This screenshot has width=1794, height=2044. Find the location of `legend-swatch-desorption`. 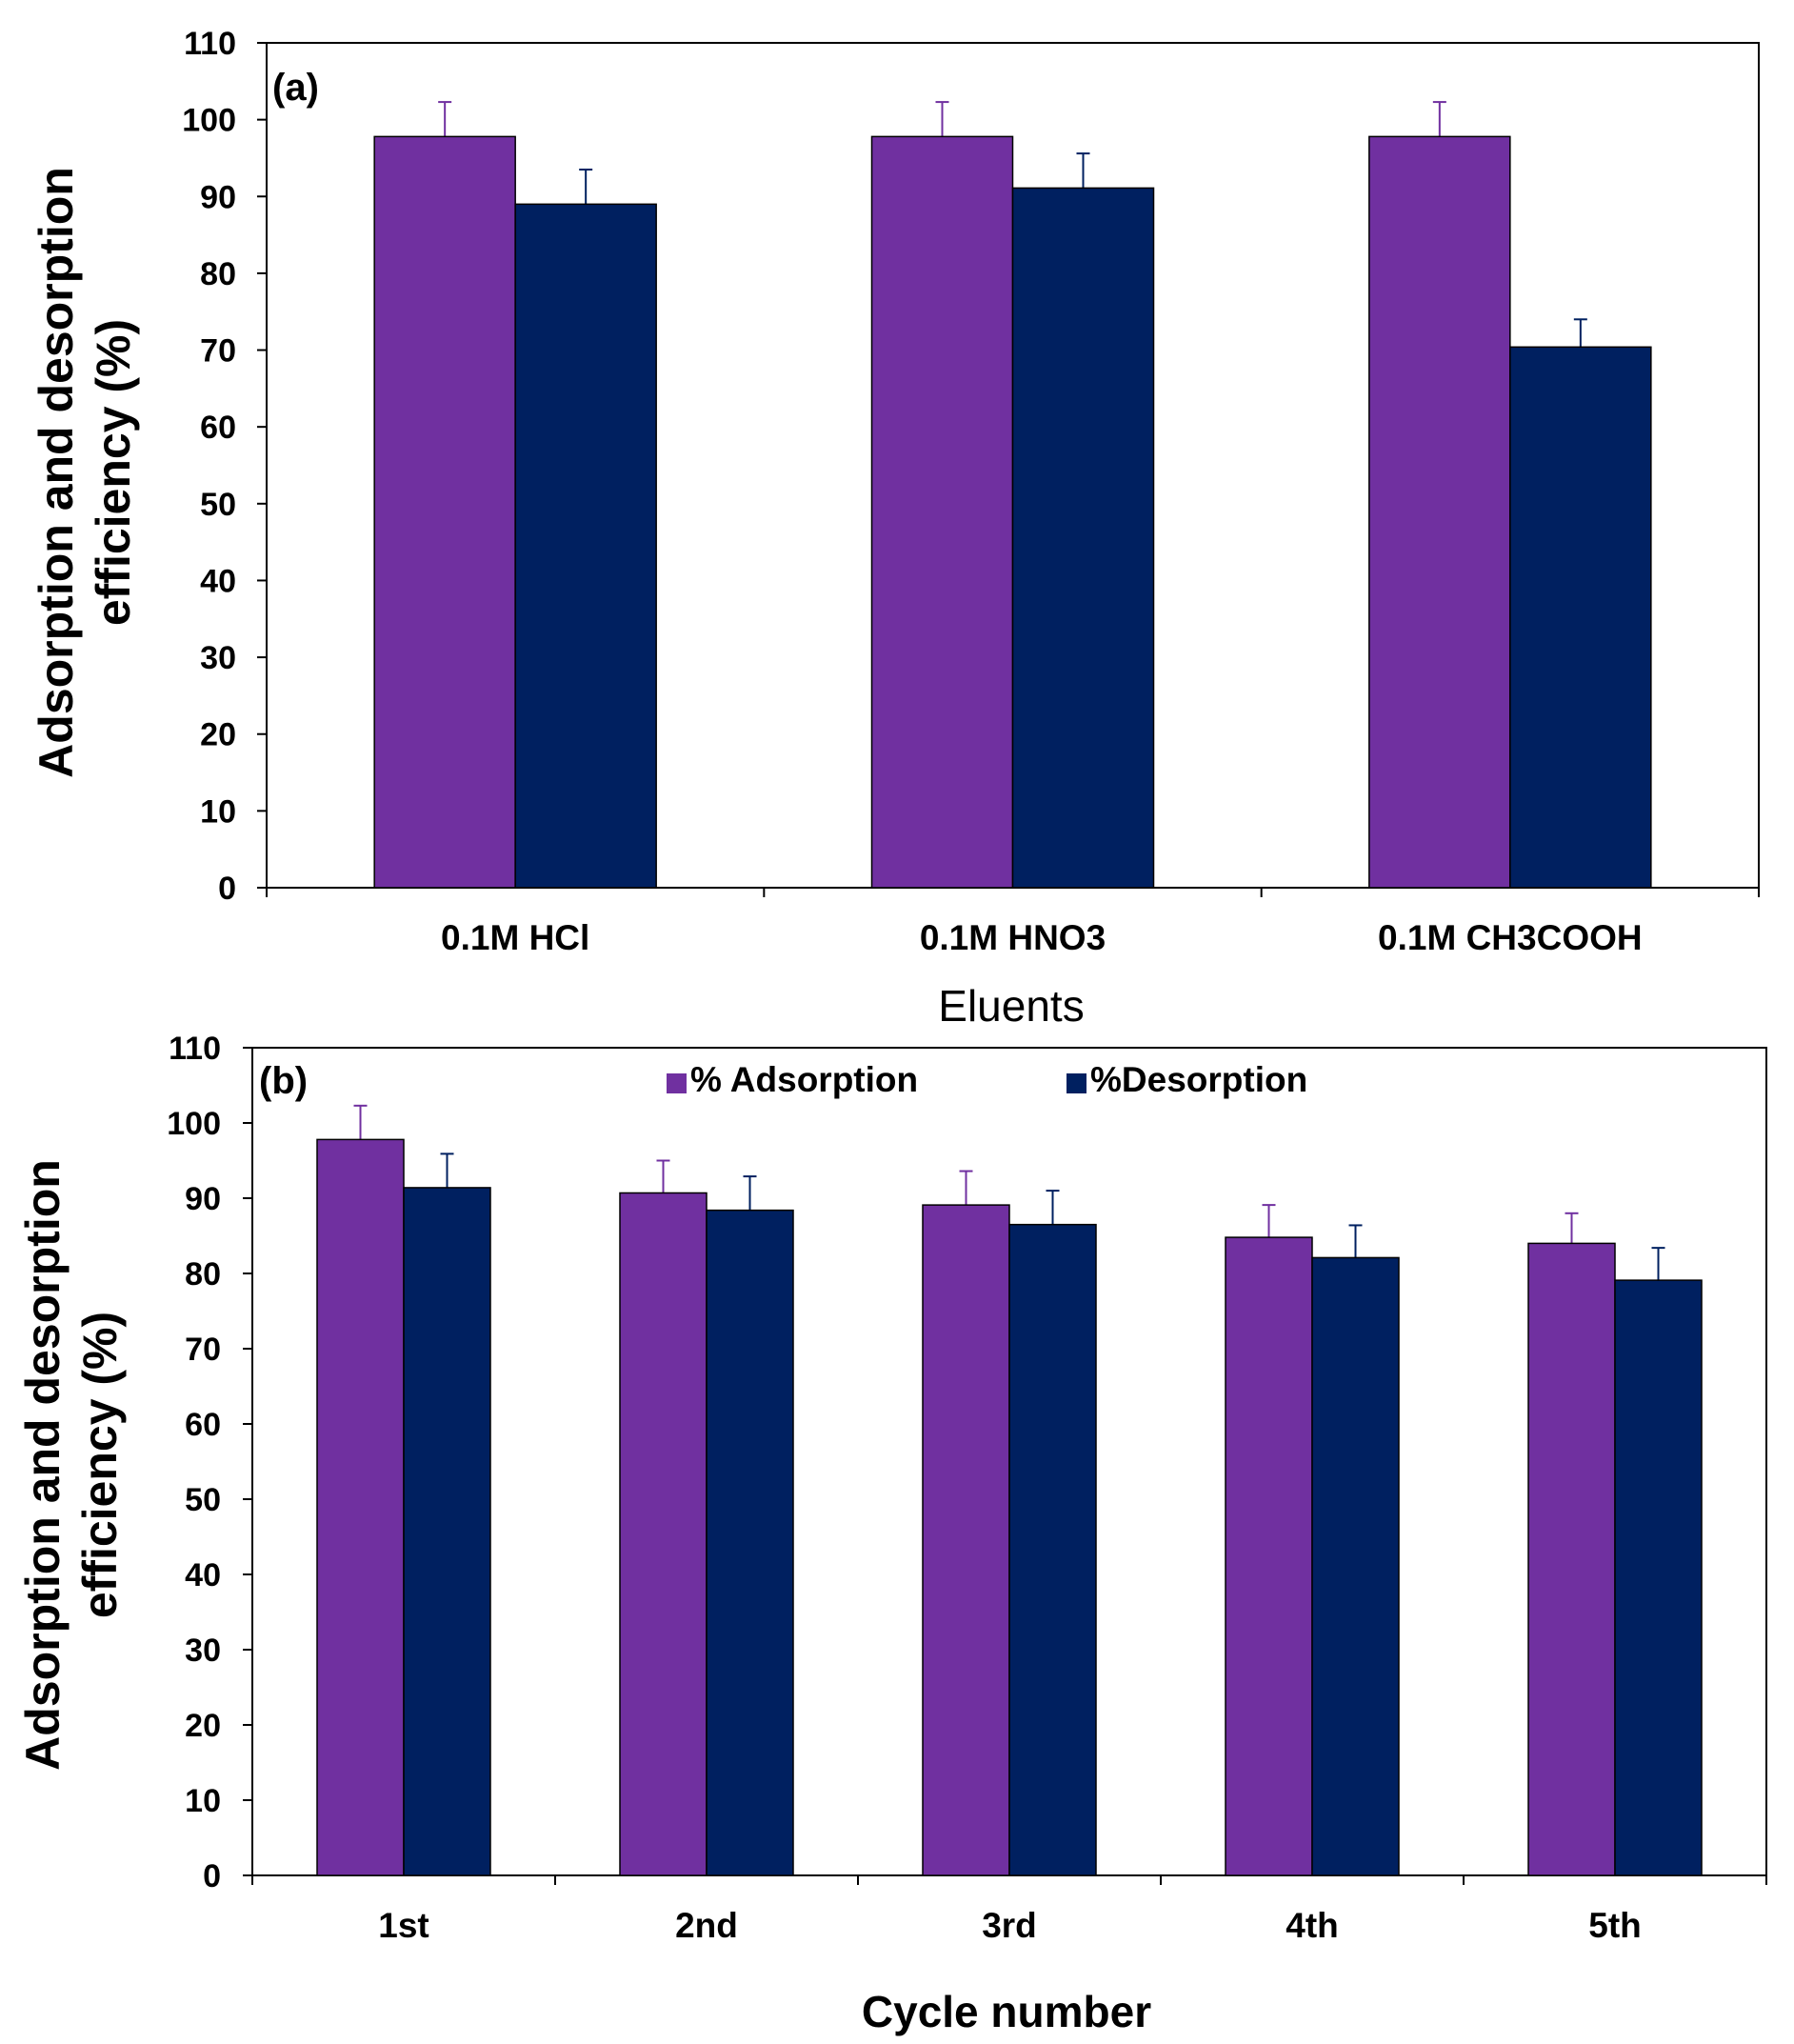

legend-swatch-desorption is located at coordinates (1076, 1083).